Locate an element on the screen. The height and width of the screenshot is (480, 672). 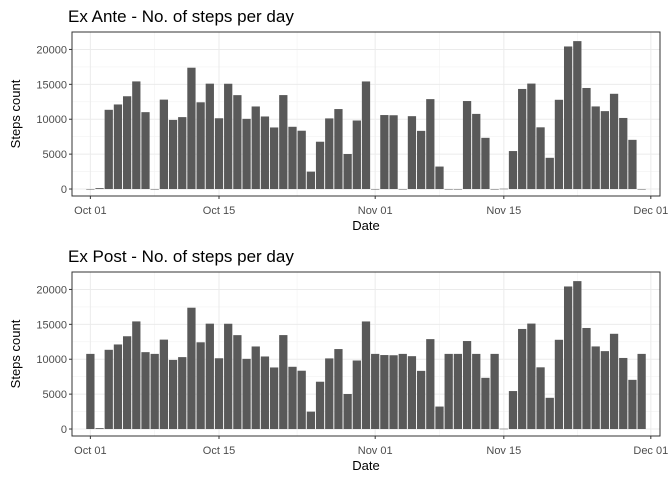
x-tick-label: Oct 15 is located at coordinates (219, 211).